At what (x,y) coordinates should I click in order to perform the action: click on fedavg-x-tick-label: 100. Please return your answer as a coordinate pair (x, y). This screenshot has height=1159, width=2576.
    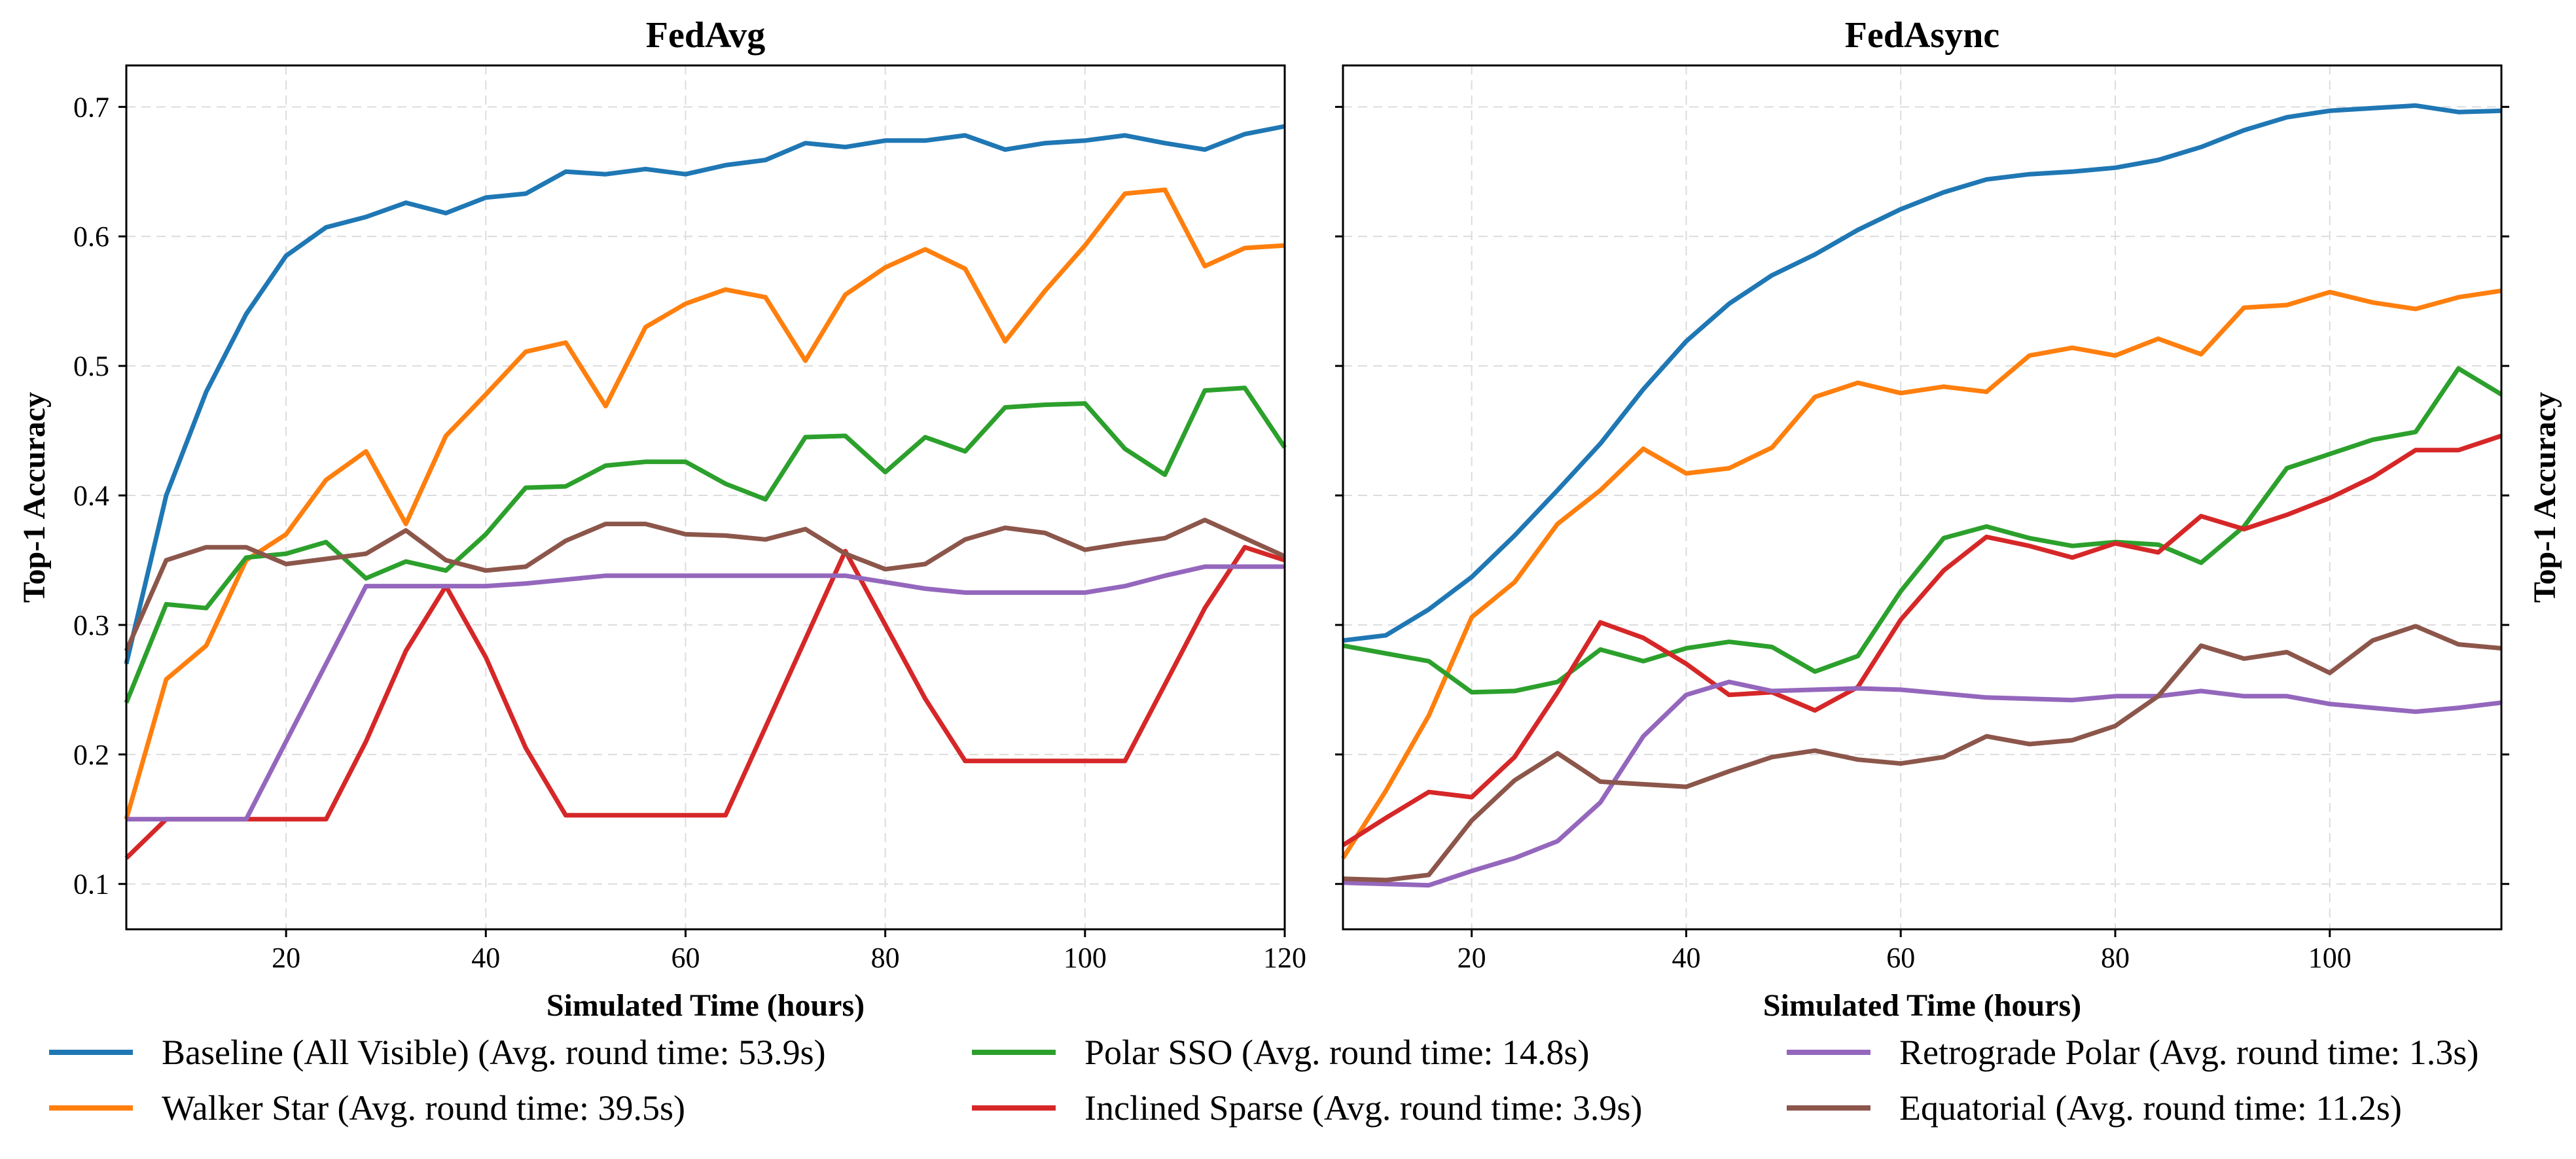
    Looking at the image, I should click on (1085, 958).